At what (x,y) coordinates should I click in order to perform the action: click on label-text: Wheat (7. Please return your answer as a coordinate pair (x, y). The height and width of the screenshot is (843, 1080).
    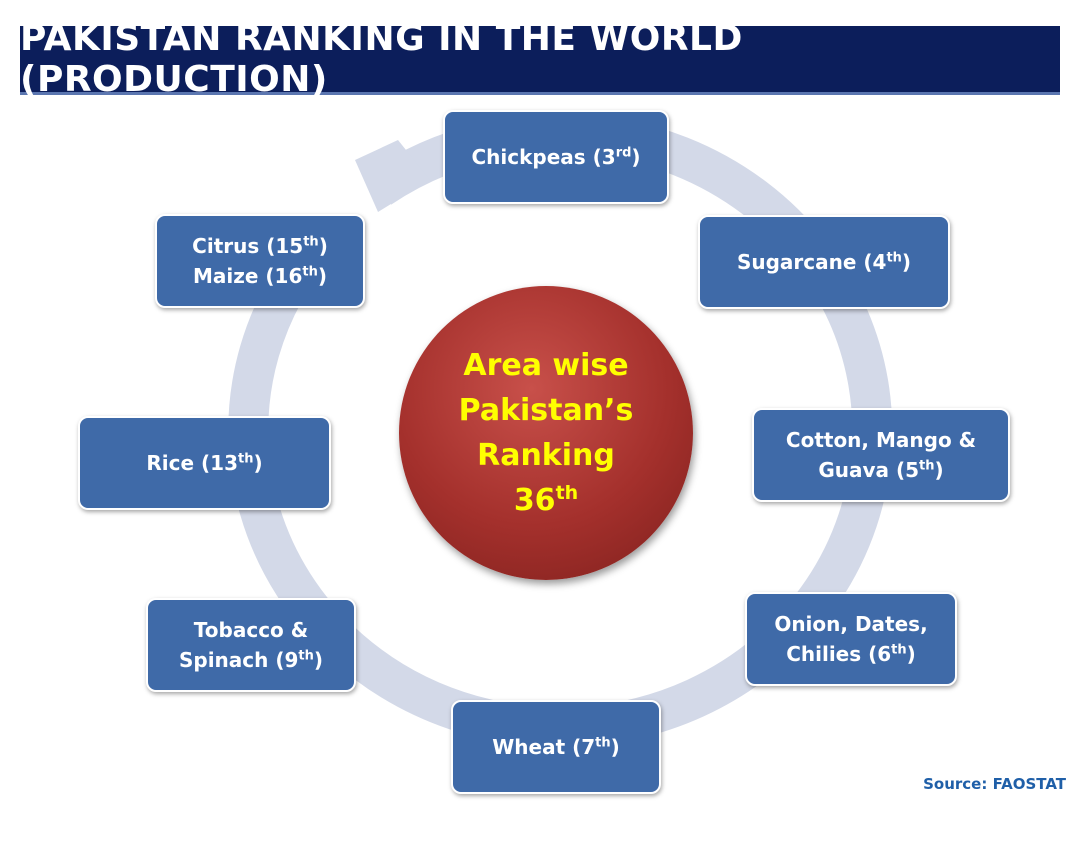
    Looking at the image, I should click on (544, 747).